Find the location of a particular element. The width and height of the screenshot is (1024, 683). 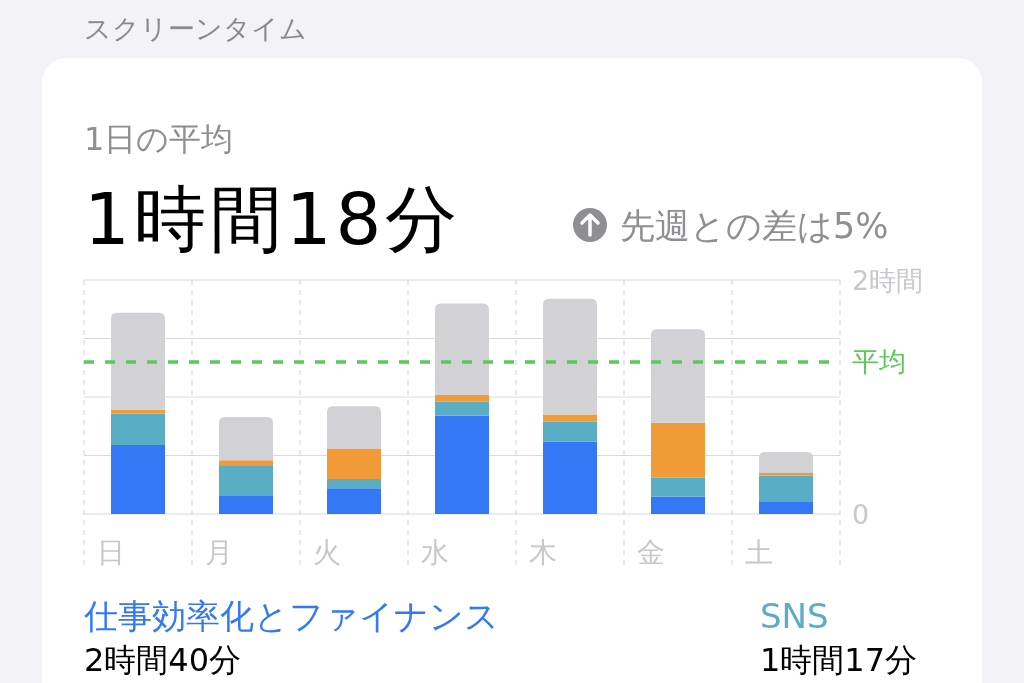

x-tick-label: 土 is located at coordinates (759, 552).